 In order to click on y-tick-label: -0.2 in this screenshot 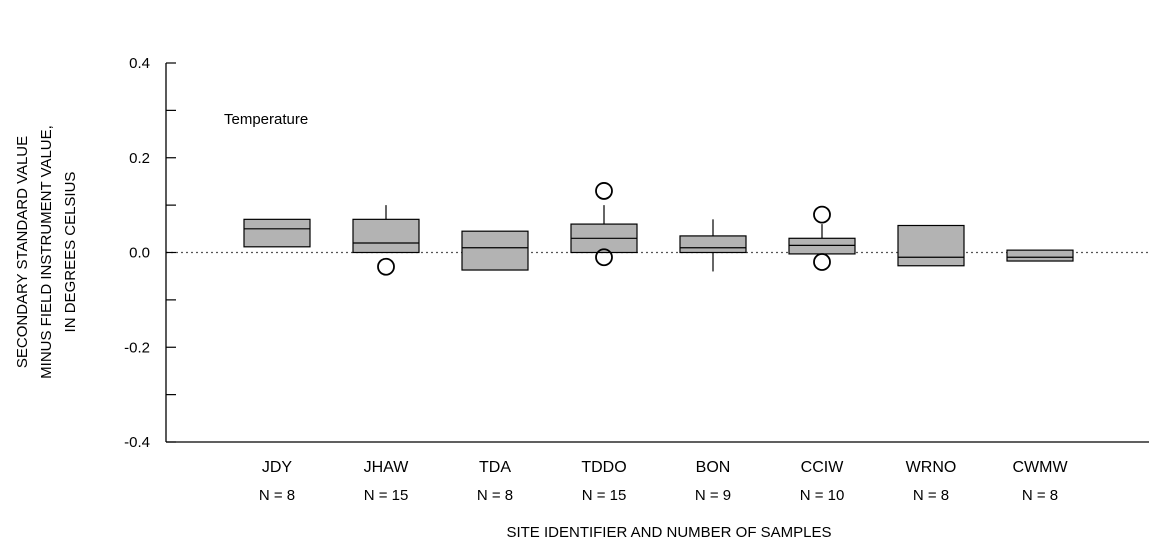, I will do `click(137, 347)`.